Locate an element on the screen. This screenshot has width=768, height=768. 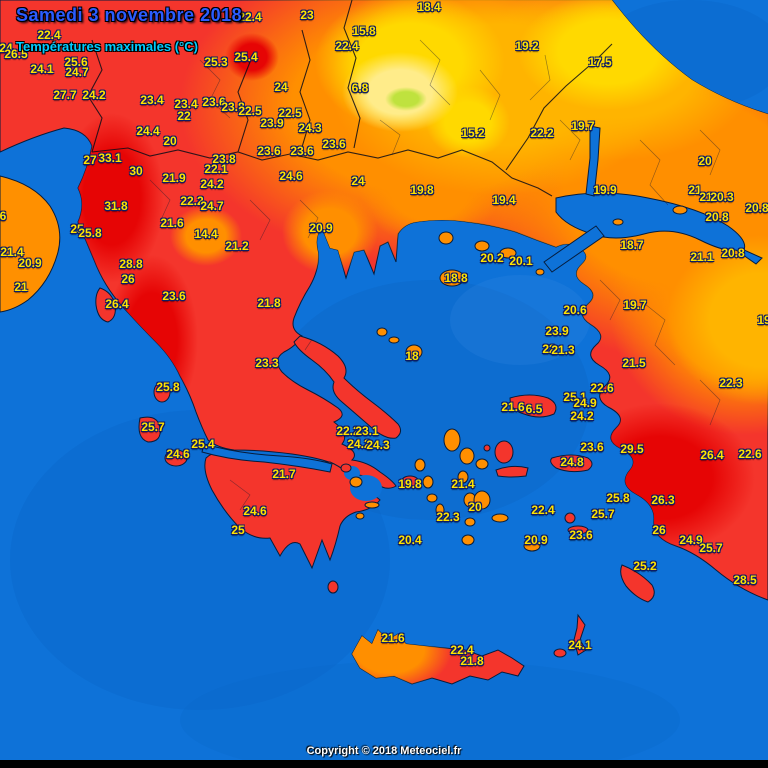
temp-label: 27 is located at coordinates (90, 160).